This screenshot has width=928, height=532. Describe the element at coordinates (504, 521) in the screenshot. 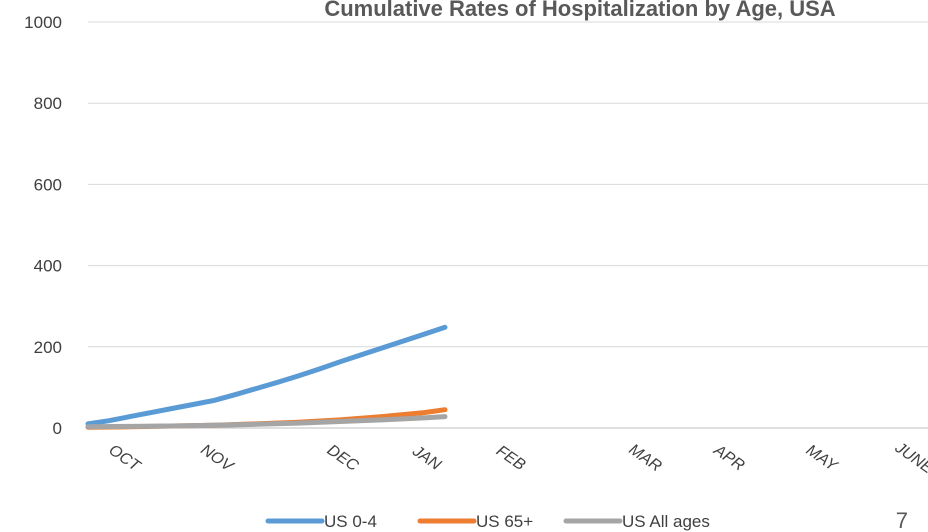

I see `legend-label: US 65+` at that location.